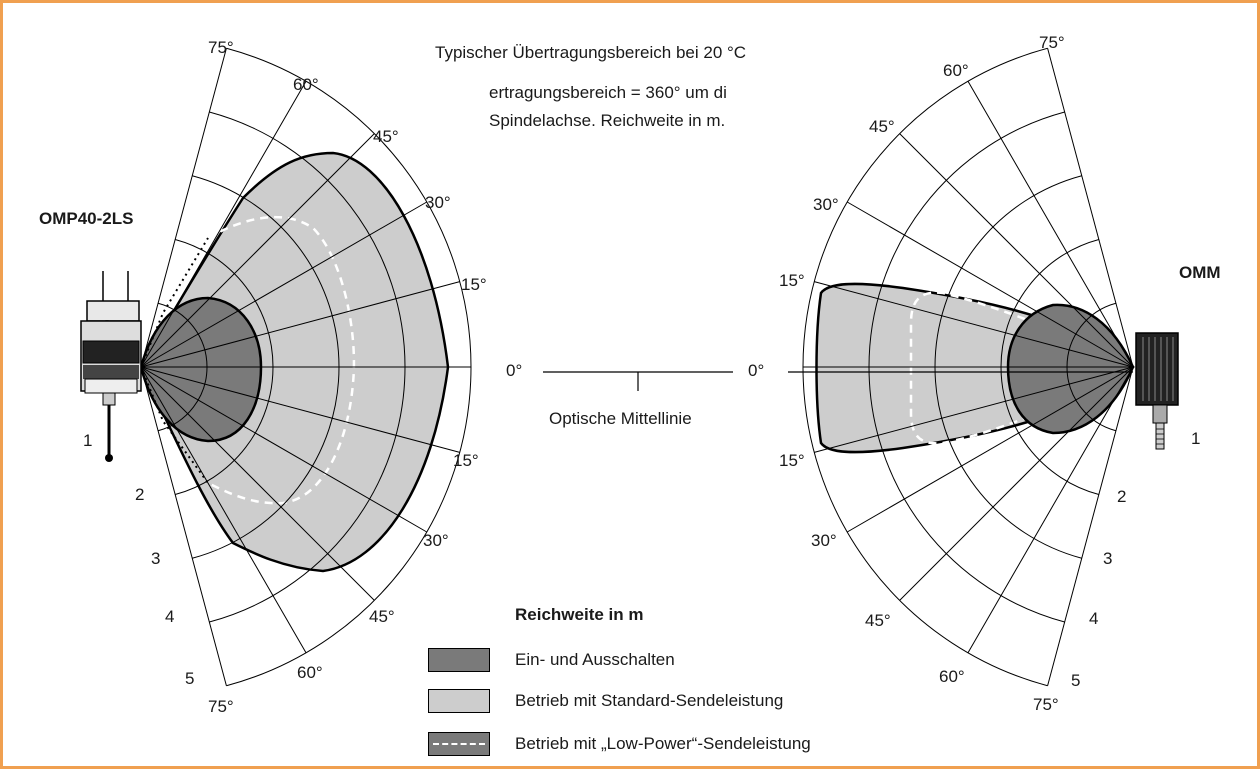 Image resolution: width=1260 pixels, height=772 pixels. What do you see at coordinates (459, 744) in the screenshot?
I see `legend-swatch-low-power` at bounding box center [459, 744].